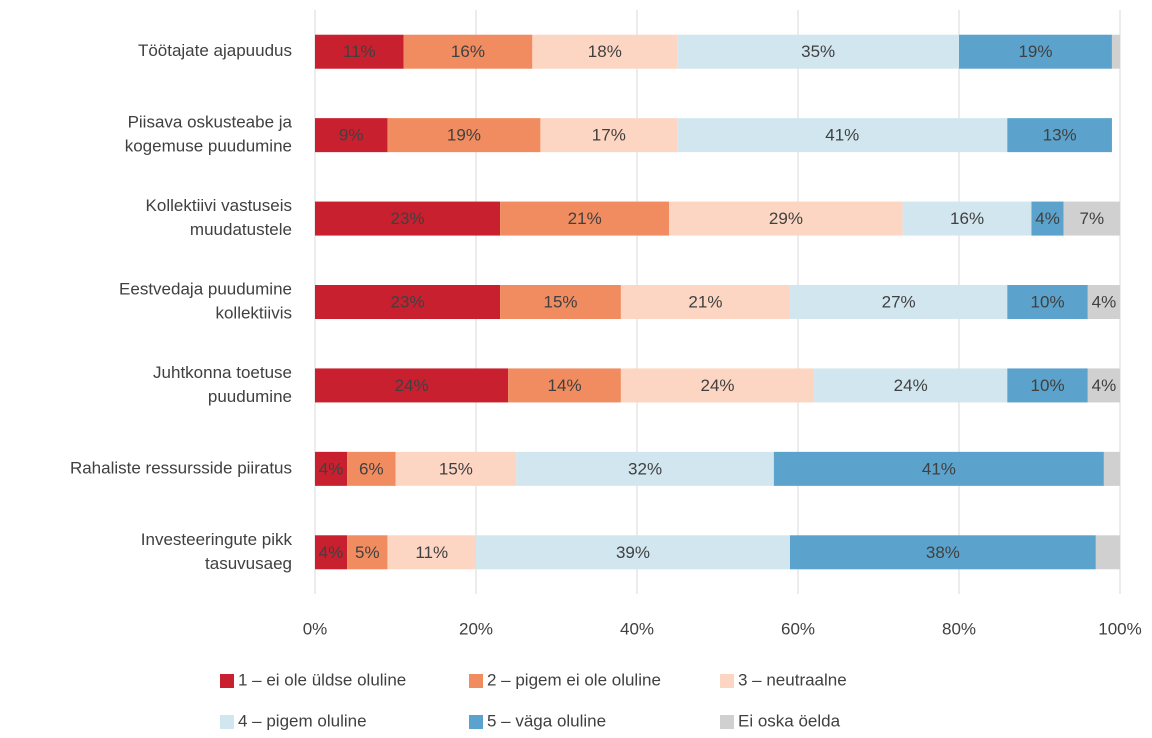 This screenshot has height=738, width=1152. Describe the element at coordinates (215, 50) in the screenshot. I see `y-tick-label: Töötajate ajapuudus` at that location.